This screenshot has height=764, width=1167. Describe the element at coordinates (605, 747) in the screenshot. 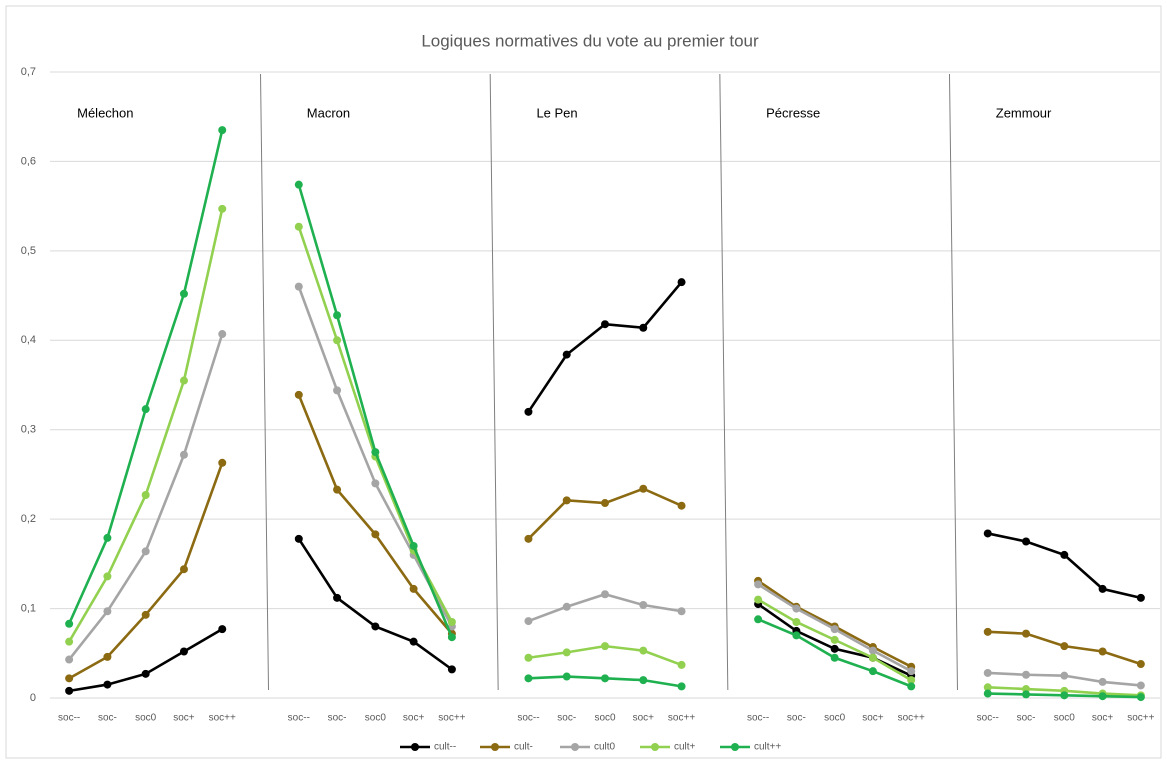

I see `legend-label: cult0` at that location.